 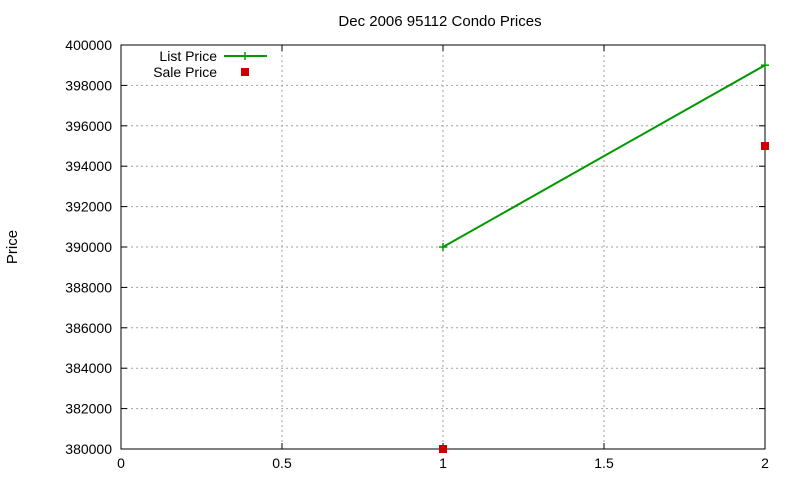 I want to click on x-tick-label: 2, so click(x=765, y=463).